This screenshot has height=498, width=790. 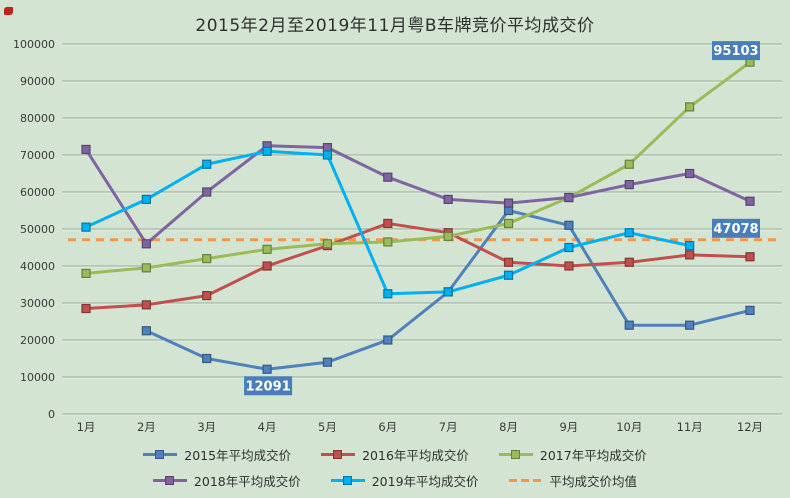 I want to click on x-axis-tick-label: 4月, so click(x=267, y=427).